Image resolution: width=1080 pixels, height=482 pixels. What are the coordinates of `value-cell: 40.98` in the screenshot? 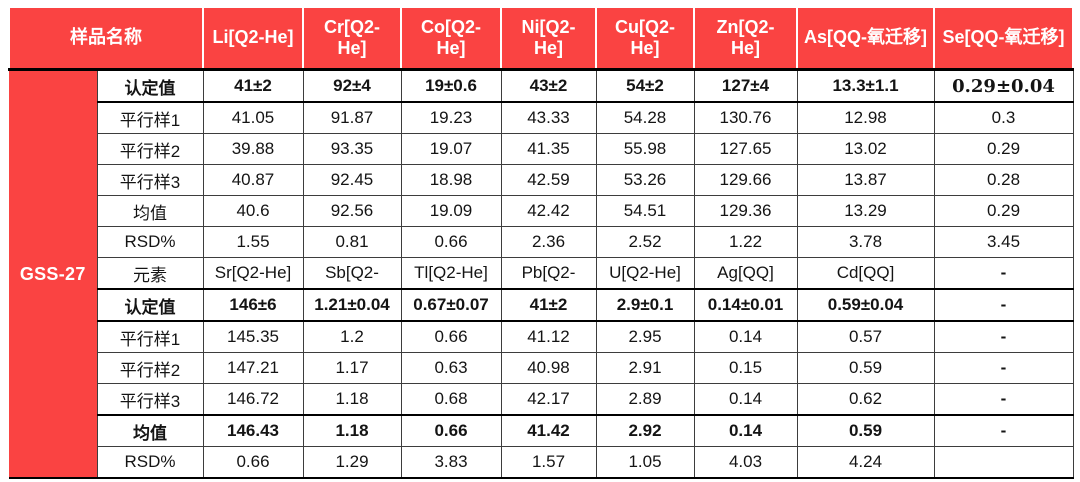 It's located at (548, 368).